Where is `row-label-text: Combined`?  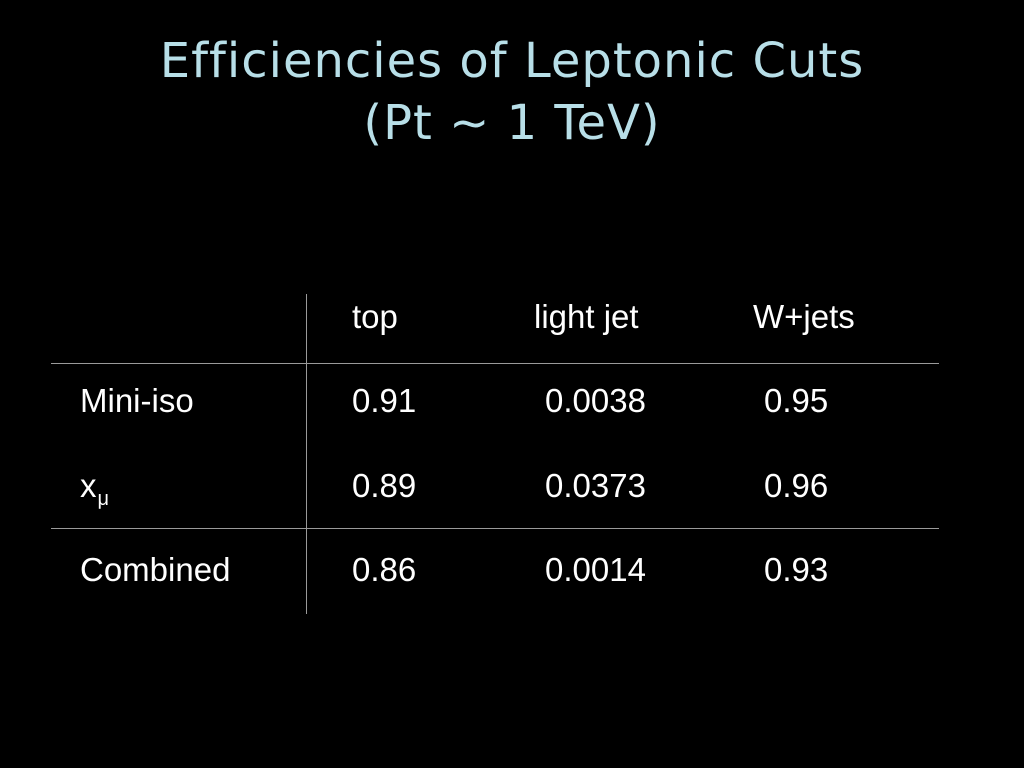
row-label-text: Combined is located at coordinates (155, 569).